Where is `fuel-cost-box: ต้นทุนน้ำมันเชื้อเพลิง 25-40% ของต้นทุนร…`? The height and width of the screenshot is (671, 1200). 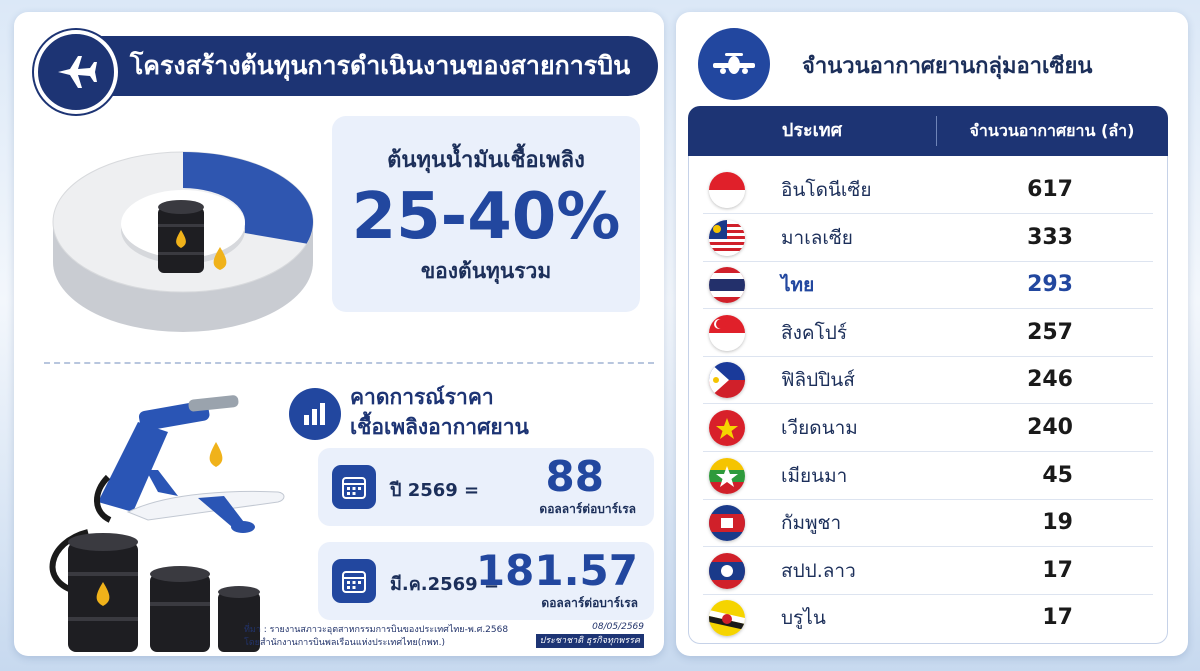
fuel-cost-box: ต้นทุนน้ำมันเชื้อเพลิง 25-40% ของต้นทุนร… is located at coordinates (486, 214).